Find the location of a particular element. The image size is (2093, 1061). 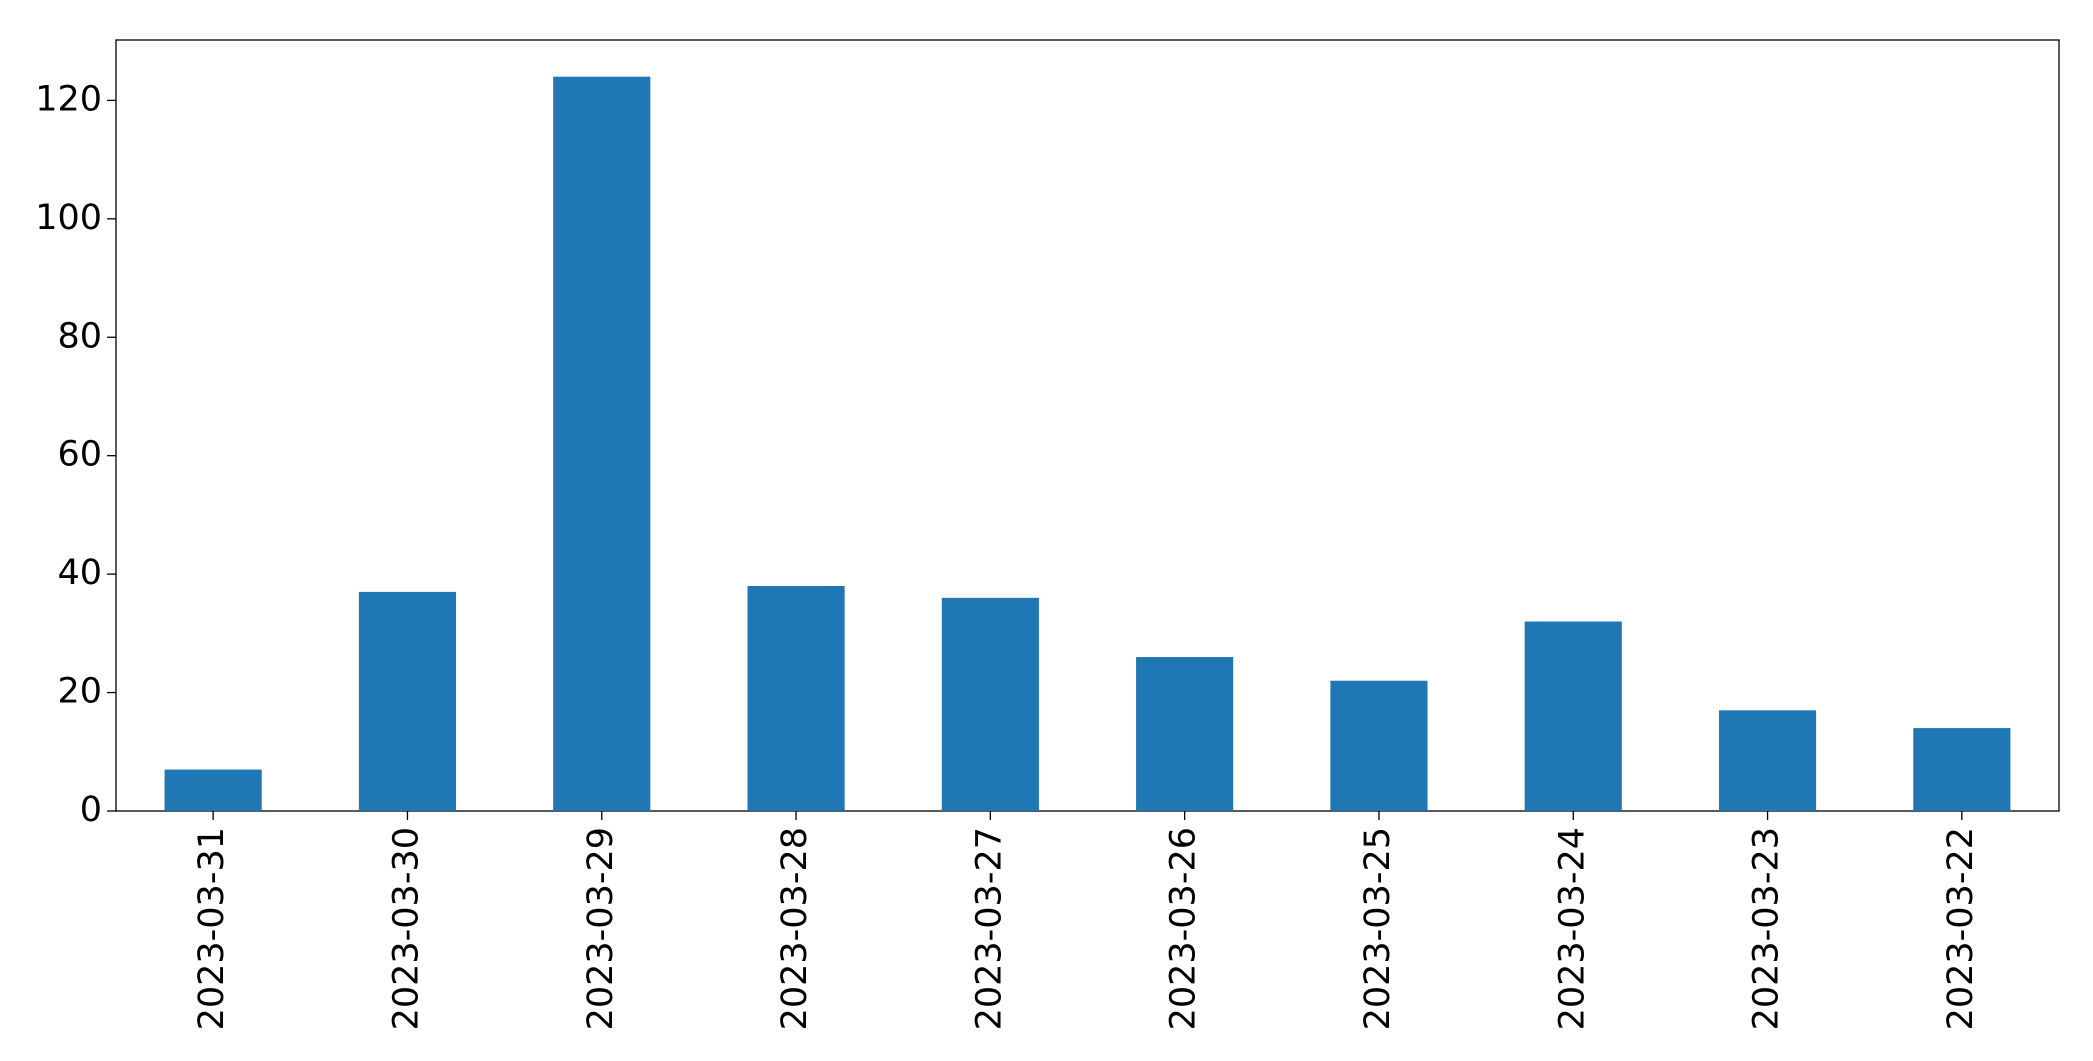

x-tick-label: 2023-03-29 is located at coordinates (601, 928).